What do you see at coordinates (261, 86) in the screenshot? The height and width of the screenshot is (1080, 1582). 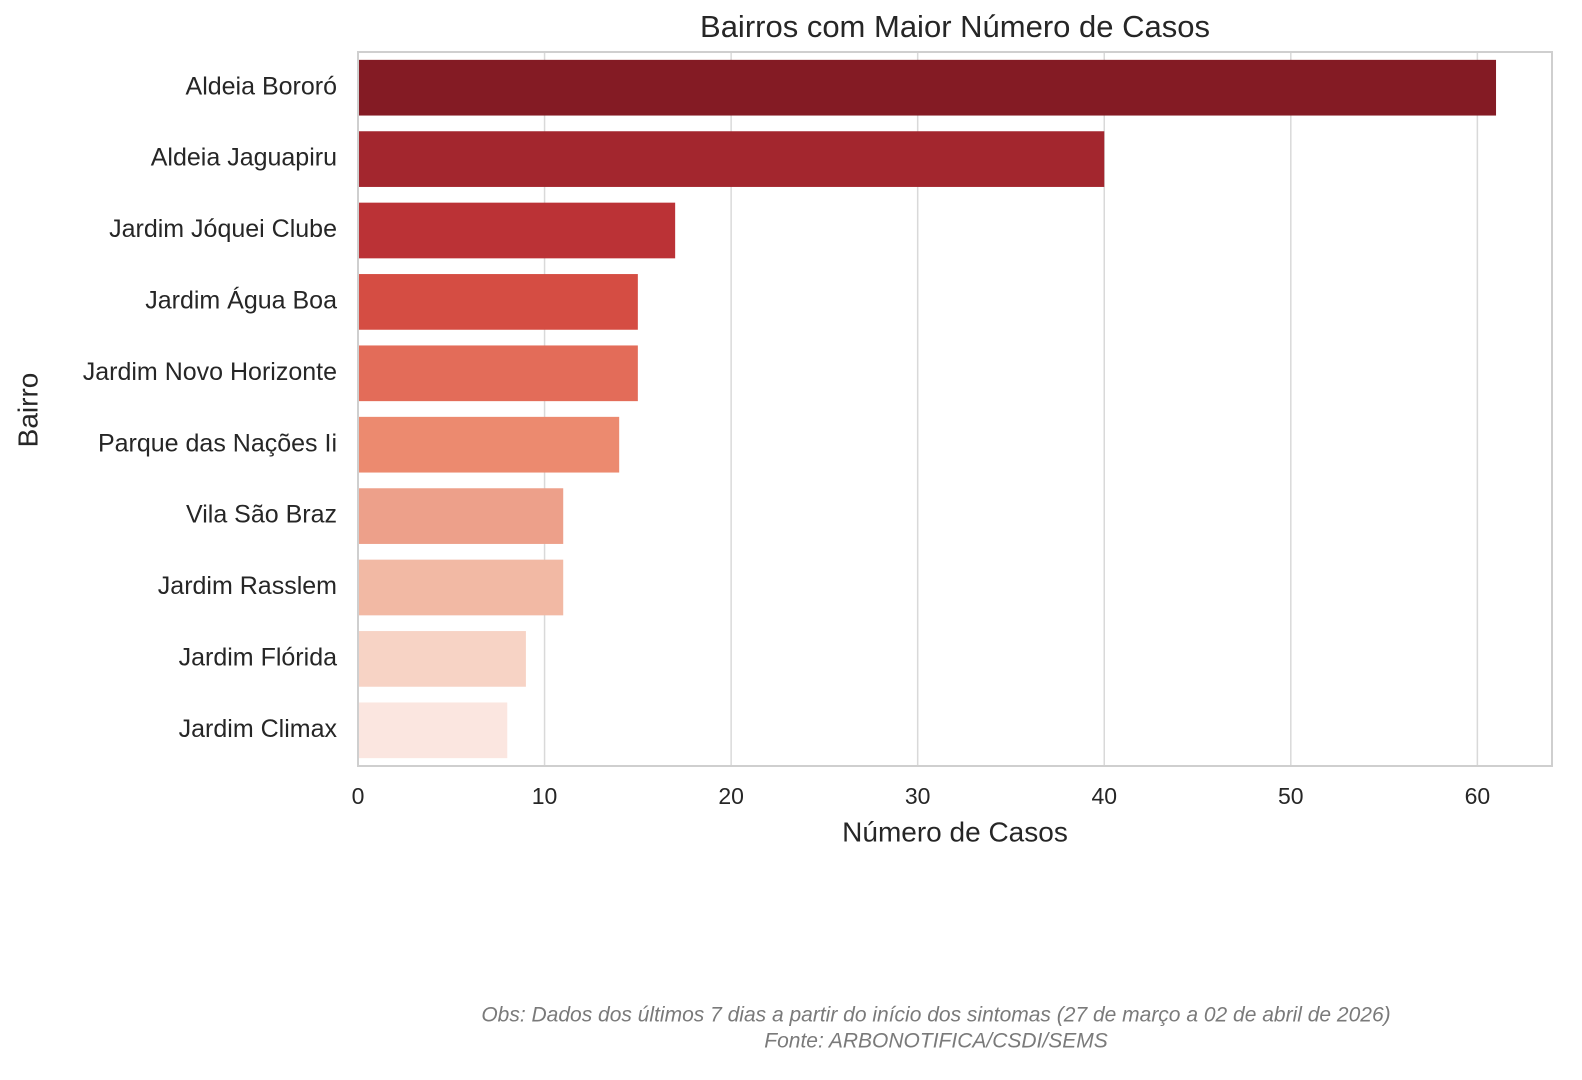 I see `y-tick-label: Aldeia Bororó` at bounding box center [261, 86].